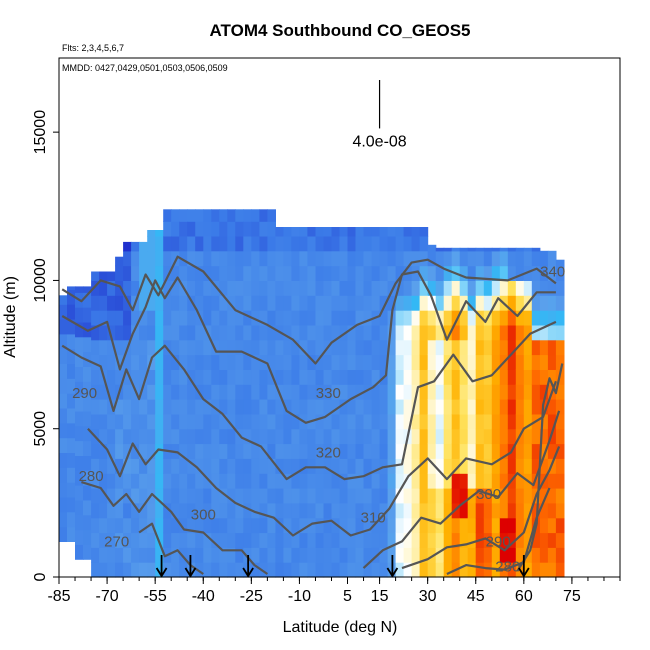 The width and height of the screenshot is (650, 650). I want to click on x-tick-label: -70, so click(107, 596).